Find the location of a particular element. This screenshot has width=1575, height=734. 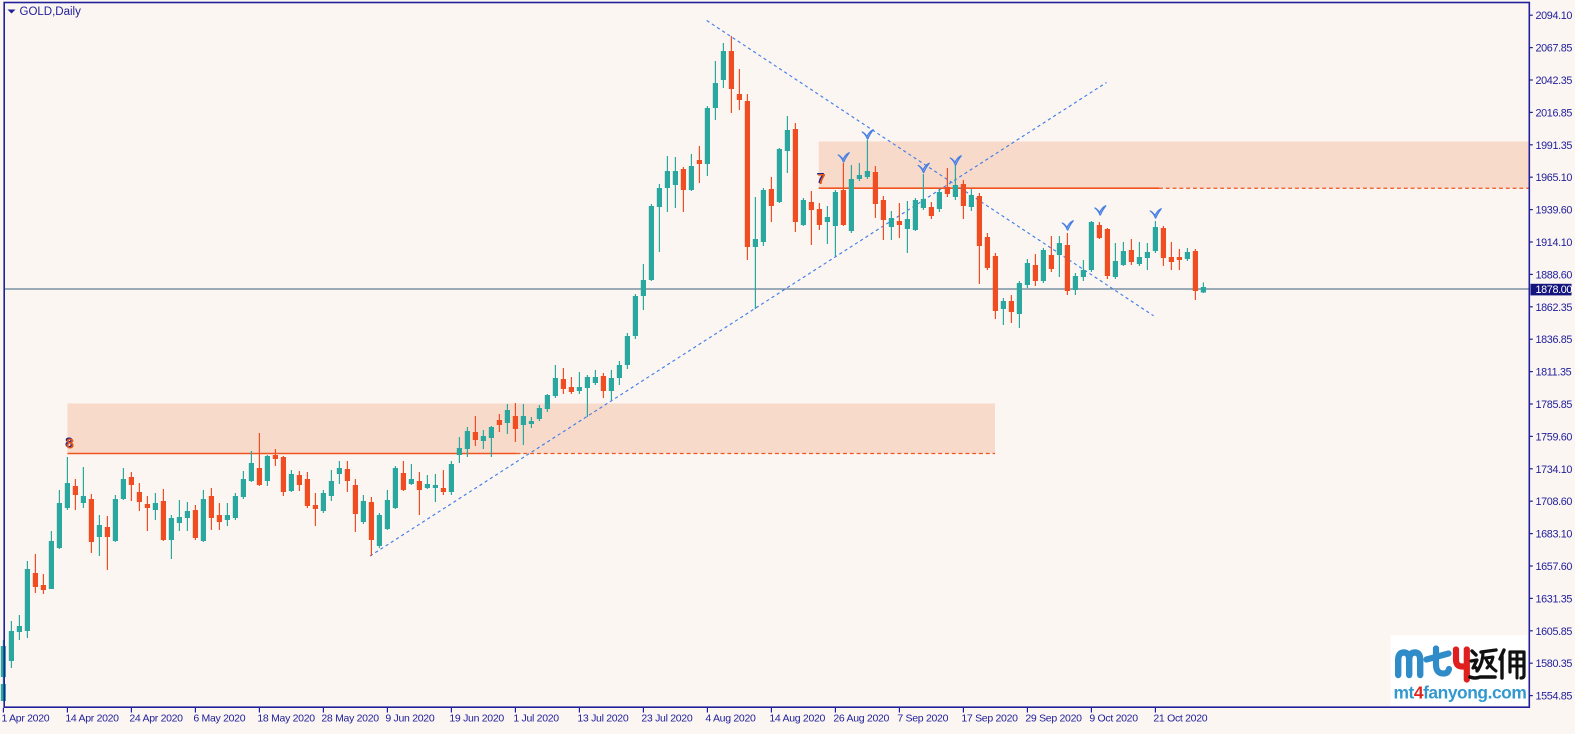

svg-text: 1734.10 is located at coordinates (1554, 470).